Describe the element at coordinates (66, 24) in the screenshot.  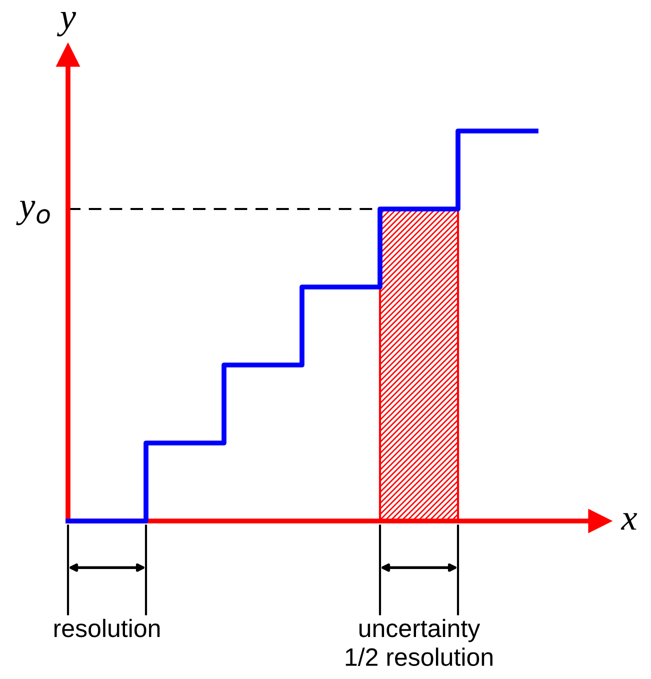
I see `y-axis-title: y` at that location.